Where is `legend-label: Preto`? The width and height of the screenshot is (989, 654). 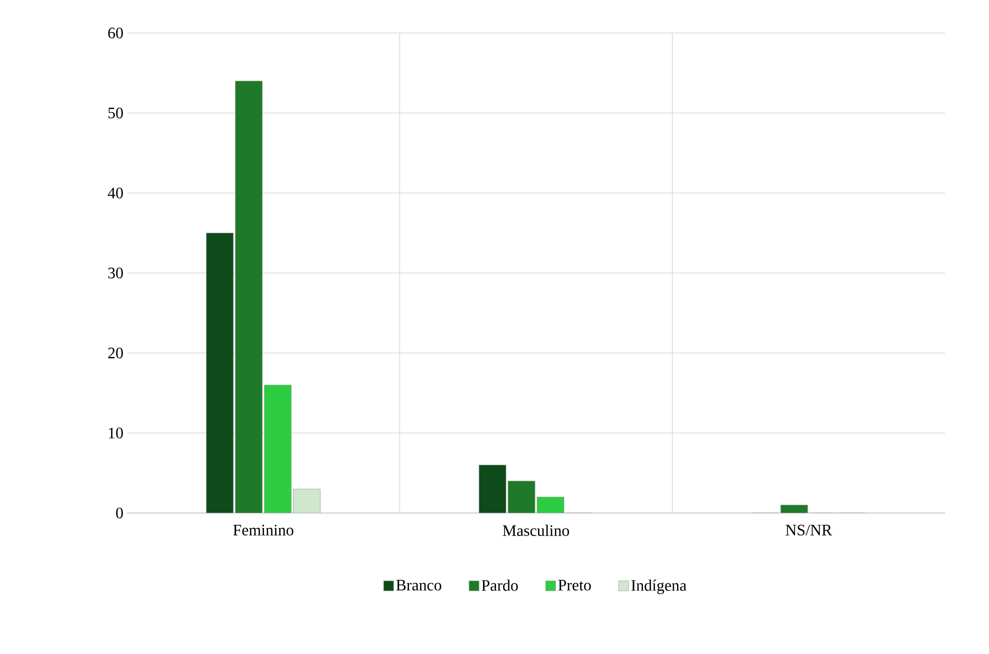 legend-label: Preto is located at coordinates (574, 585).